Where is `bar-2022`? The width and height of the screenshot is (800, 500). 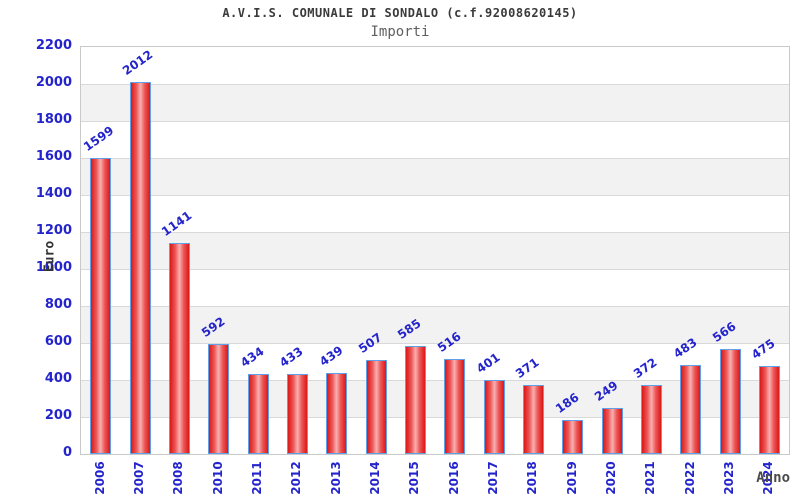
bar-2022 is located at coordinates (691, 409).